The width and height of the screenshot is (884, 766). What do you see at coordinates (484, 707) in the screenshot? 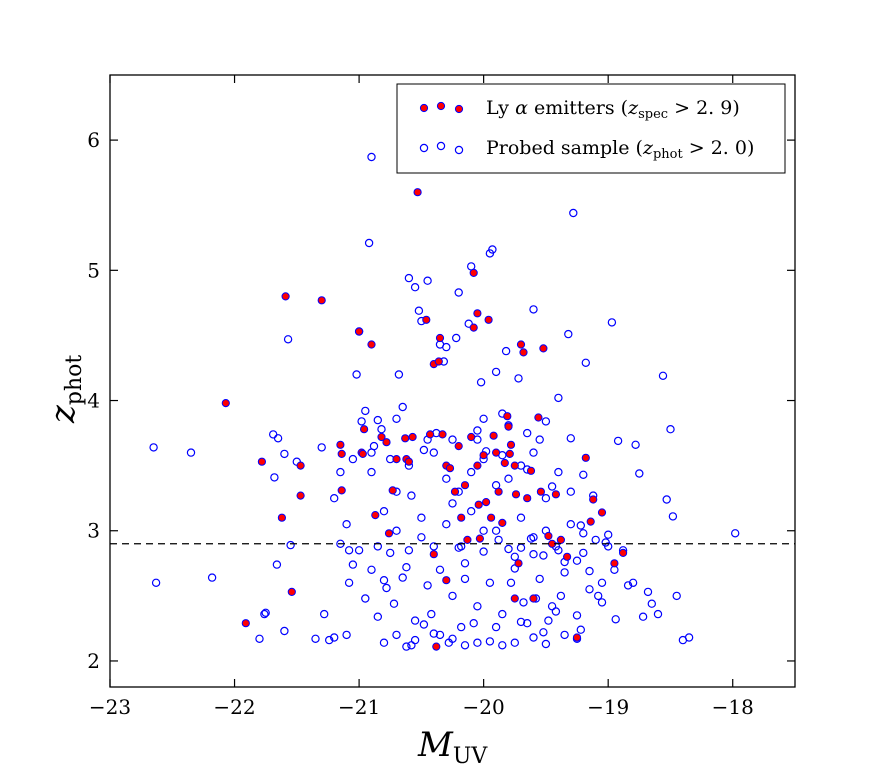
I see `x-tick-label: −20` at bounding box center [484, 707].